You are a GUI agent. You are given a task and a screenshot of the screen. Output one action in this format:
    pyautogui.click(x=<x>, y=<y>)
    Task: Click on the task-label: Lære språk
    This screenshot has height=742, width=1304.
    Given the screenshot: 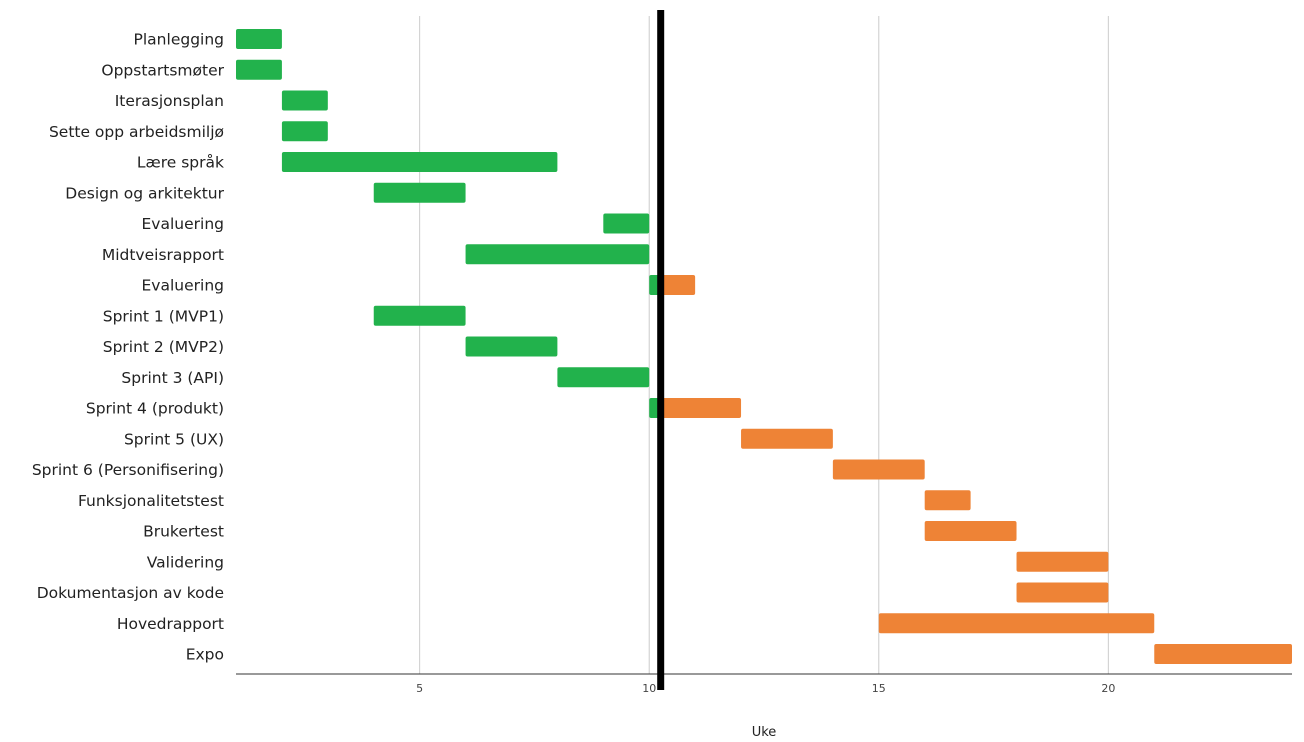 What is the action you would take?
    pyautogui.click(x=180, y=163)
    